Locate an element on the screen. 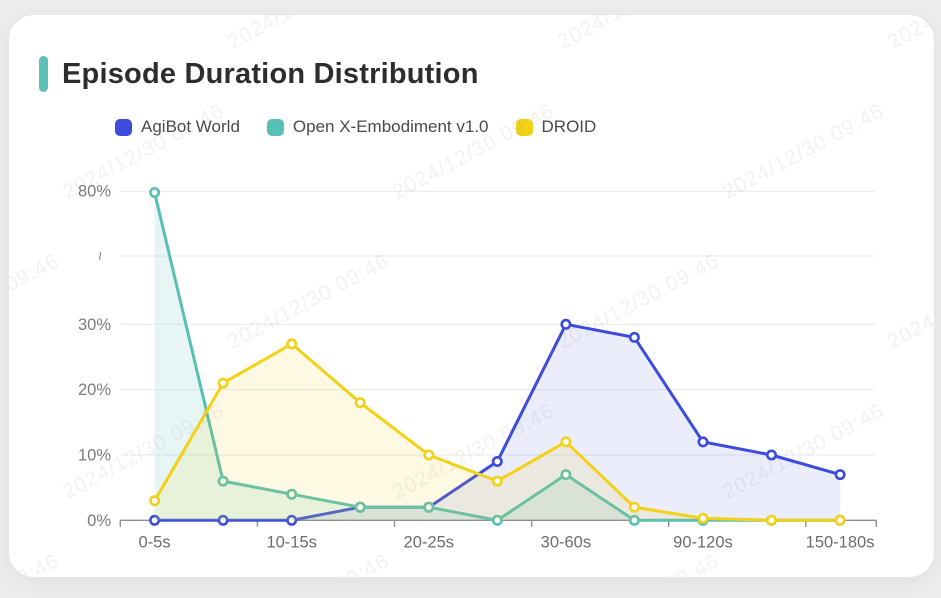 The height and width of the screenshot is (598, 941). x-axis-label: 150-180s is located at coordinates (840, 542).